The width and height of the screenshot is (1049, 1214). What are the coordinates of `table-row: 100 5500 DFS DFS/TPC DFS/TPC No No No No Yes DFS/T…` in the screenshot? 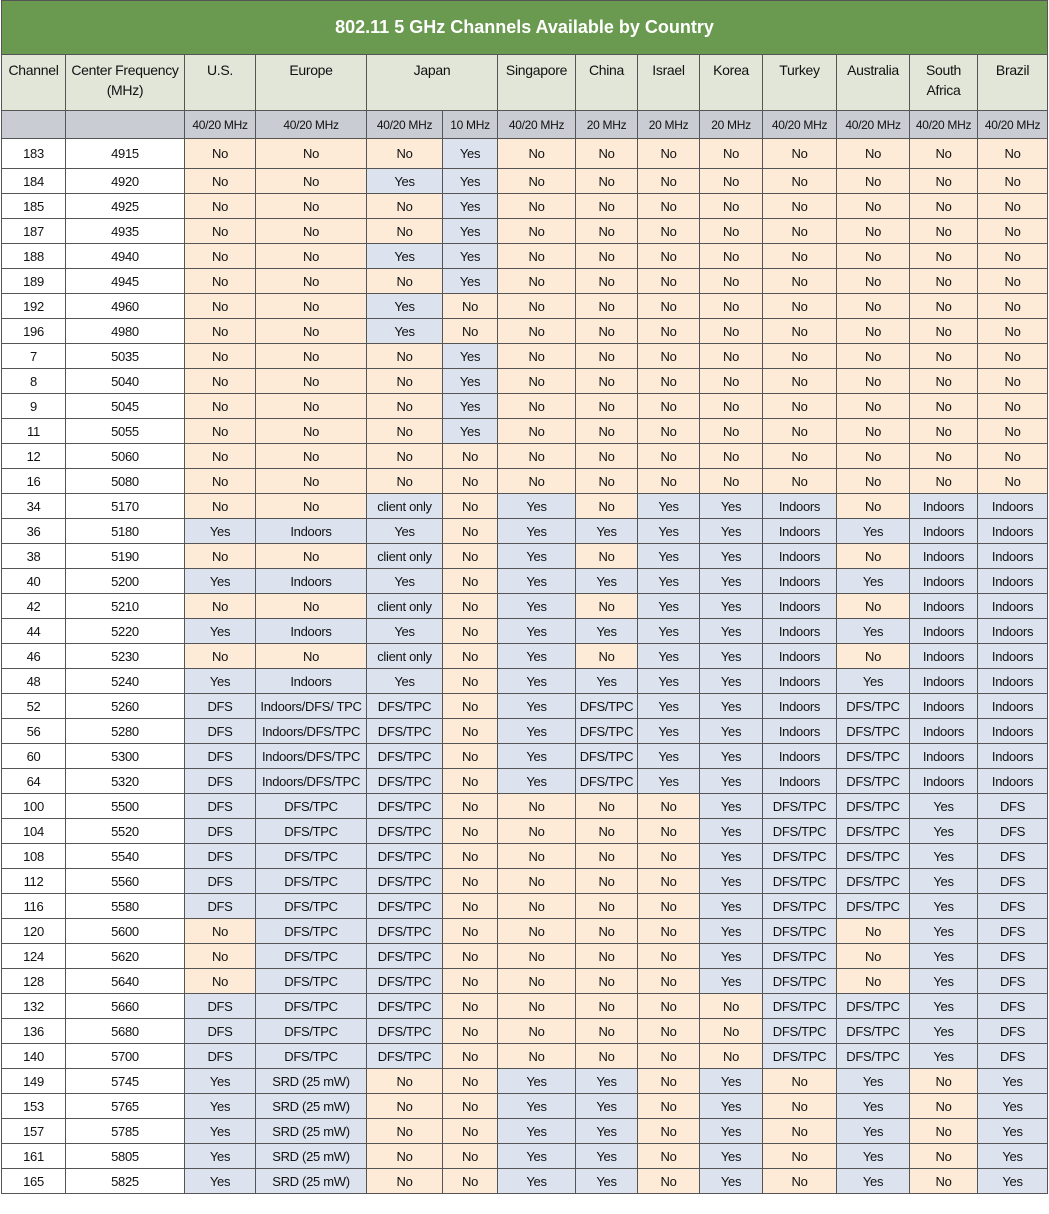 It's located at (525, 806).